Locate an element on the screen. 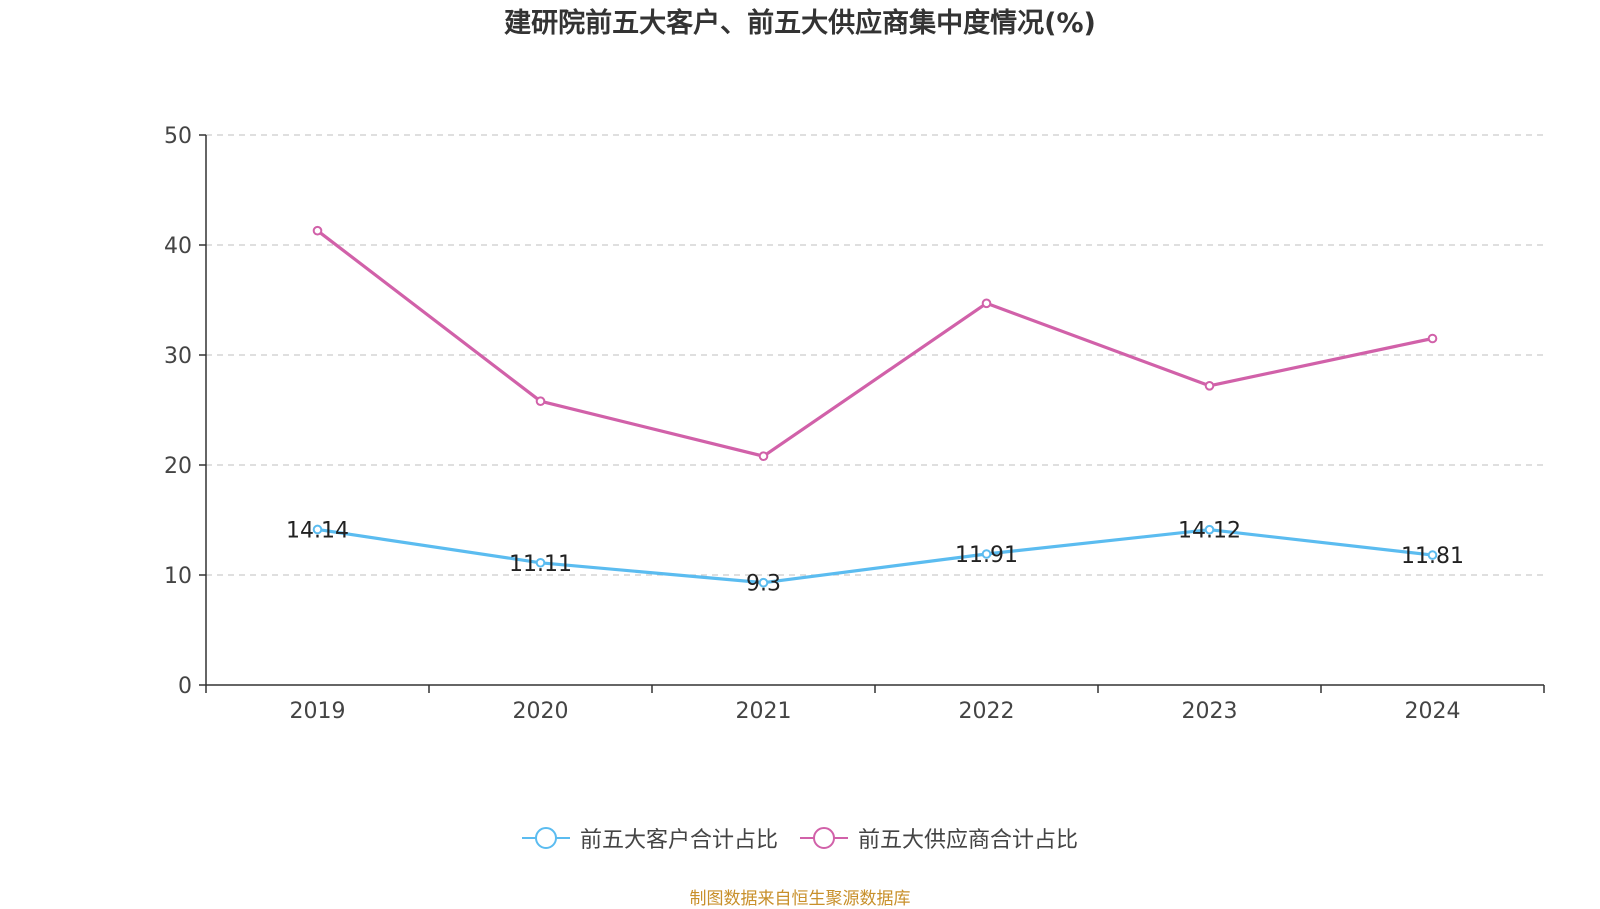 This screenshot has width=1600, height=909. legend-item-supplier: 前五大供应商合计占比 is located at coordinates (939, 838).